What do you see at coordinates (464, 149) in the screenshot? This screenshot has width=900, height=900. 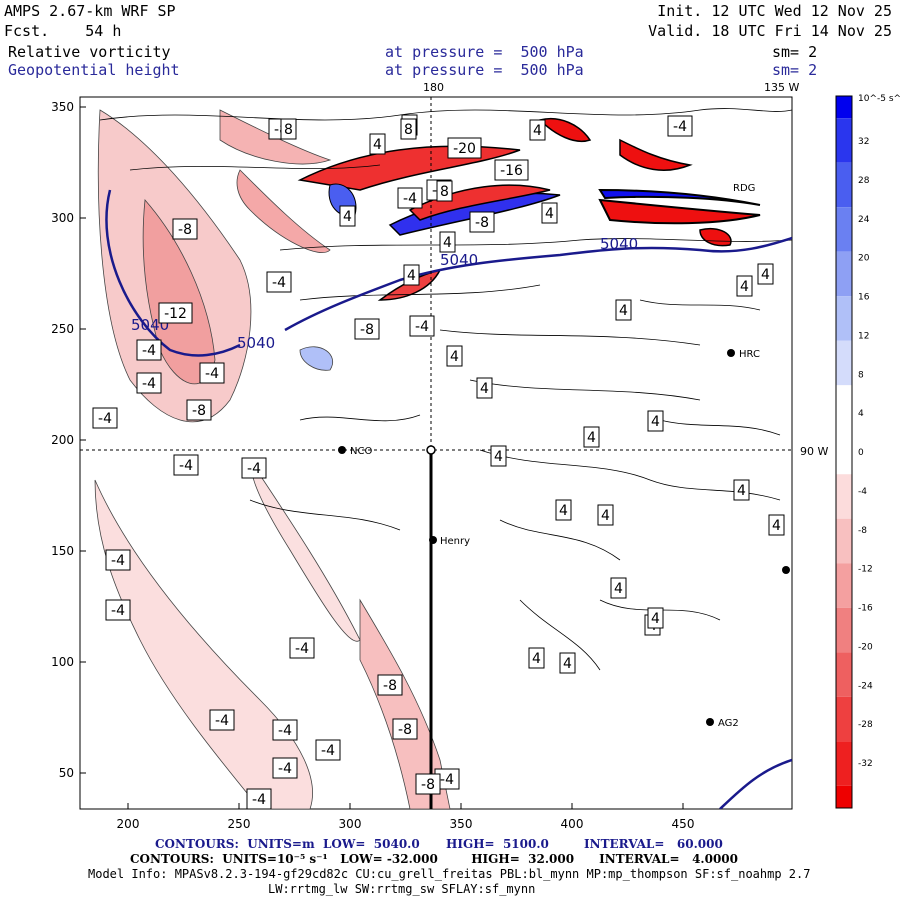 I see `vort-label-text: -20` at bounding box center [464, 149].